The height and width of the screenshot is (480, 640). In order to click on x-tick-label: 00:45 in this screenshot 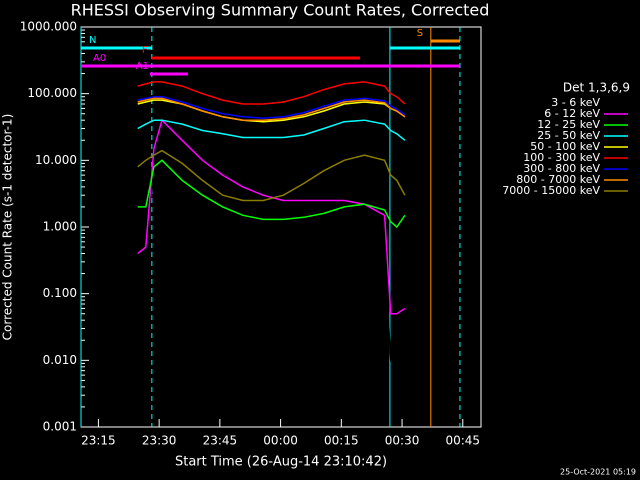, I will do `click(462, 441)`.